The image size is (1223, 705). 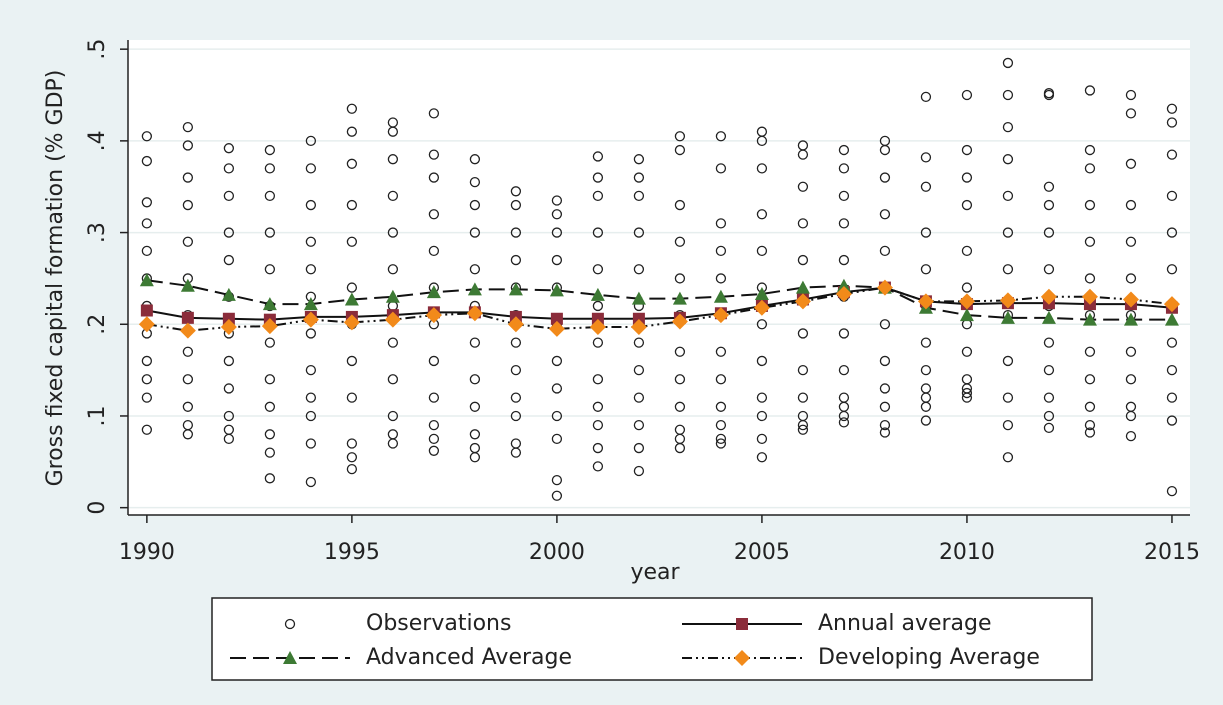 What do you see at coordinates (929, 657) in the screenshot?
I see `legend-label: Developing Average` at bounding box center [929, 657].